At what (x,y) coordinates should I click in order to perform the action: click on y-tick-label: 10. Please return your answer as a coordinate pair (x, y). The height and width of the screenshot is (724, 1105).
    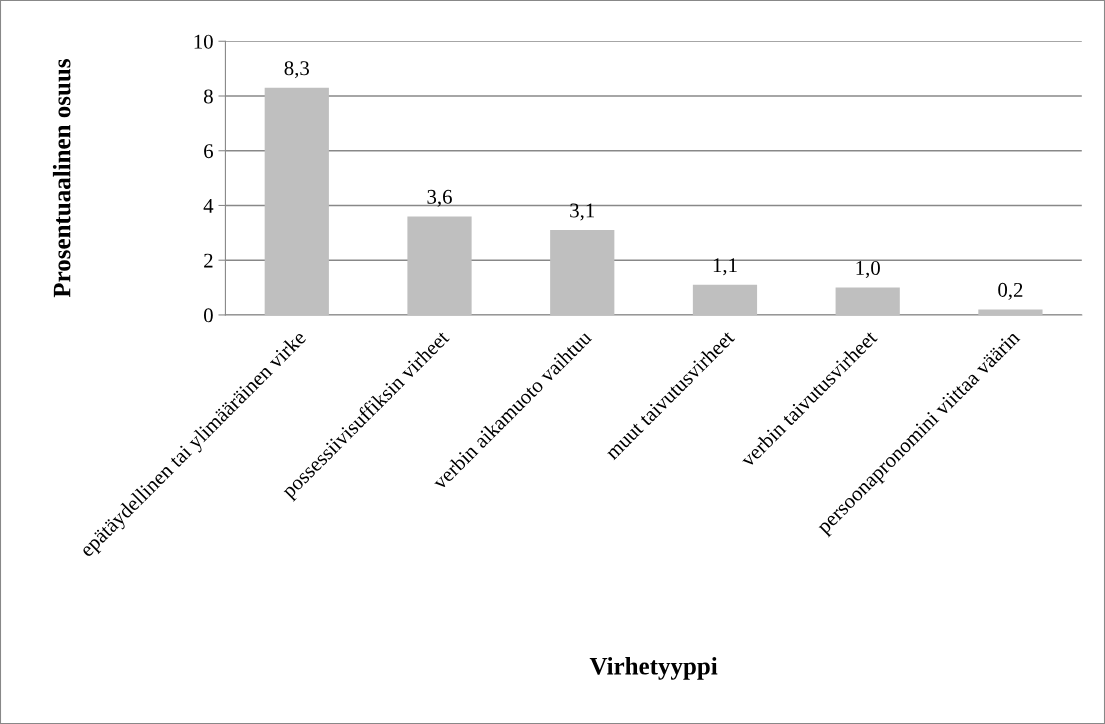
    Looking at the image, I should click on (203, 41).